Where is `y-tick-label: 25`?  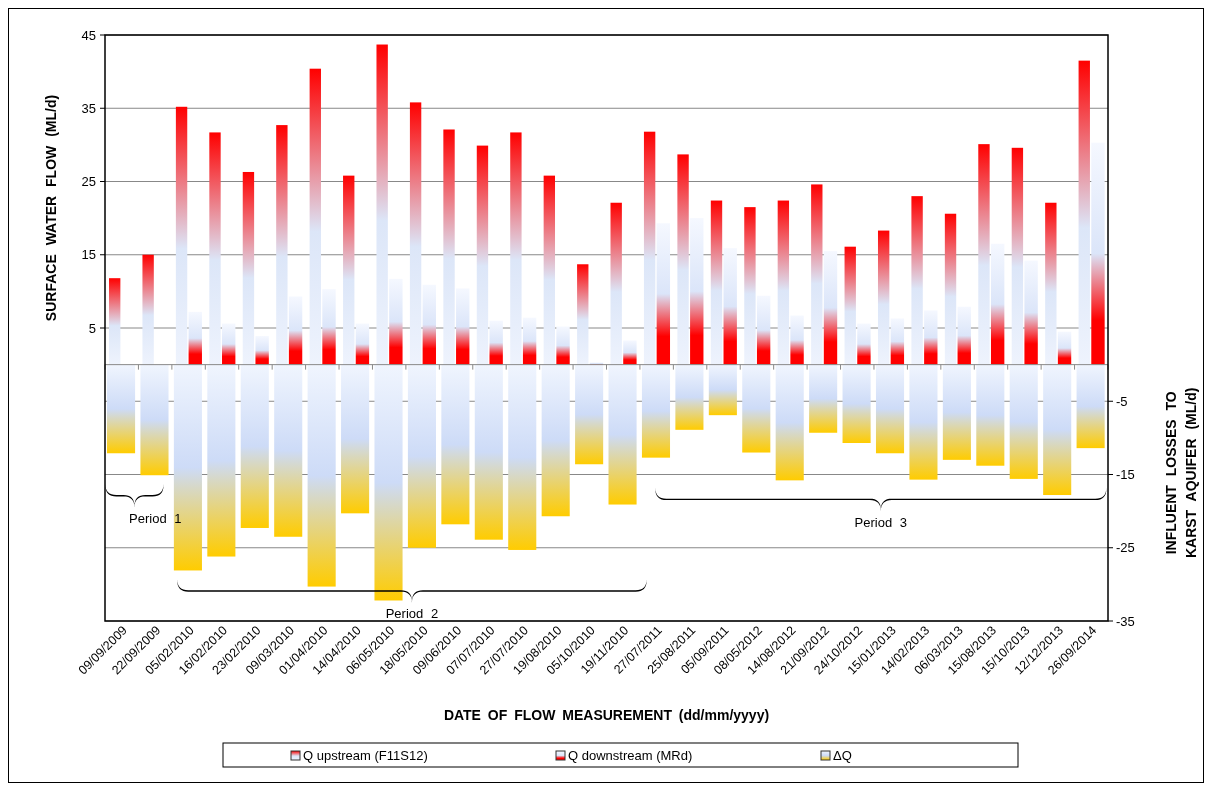 y-tick-label: 25 is located at coordinates (88, 182).